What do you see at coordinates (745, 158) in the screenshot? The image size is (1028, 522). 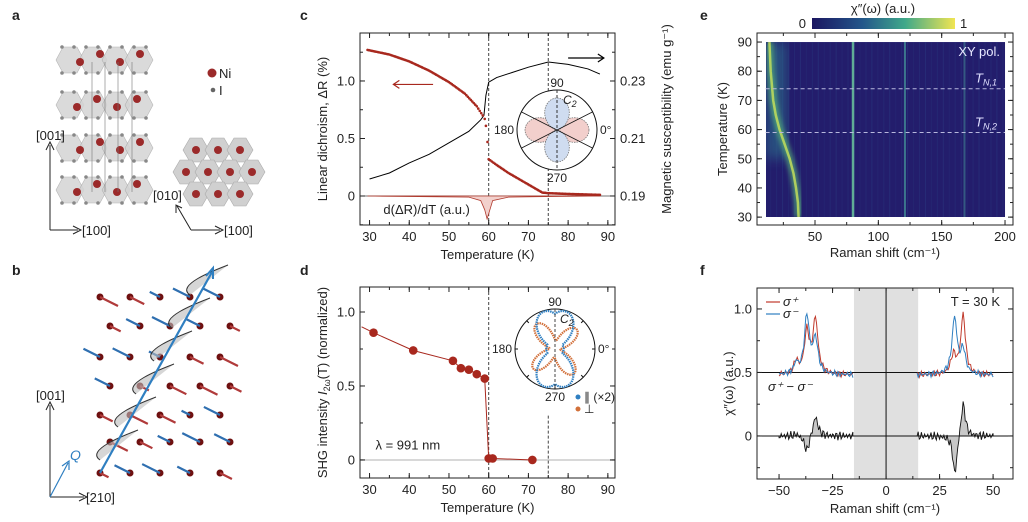 I see `y-tick-label: 50` at bounding box center [745, 158].